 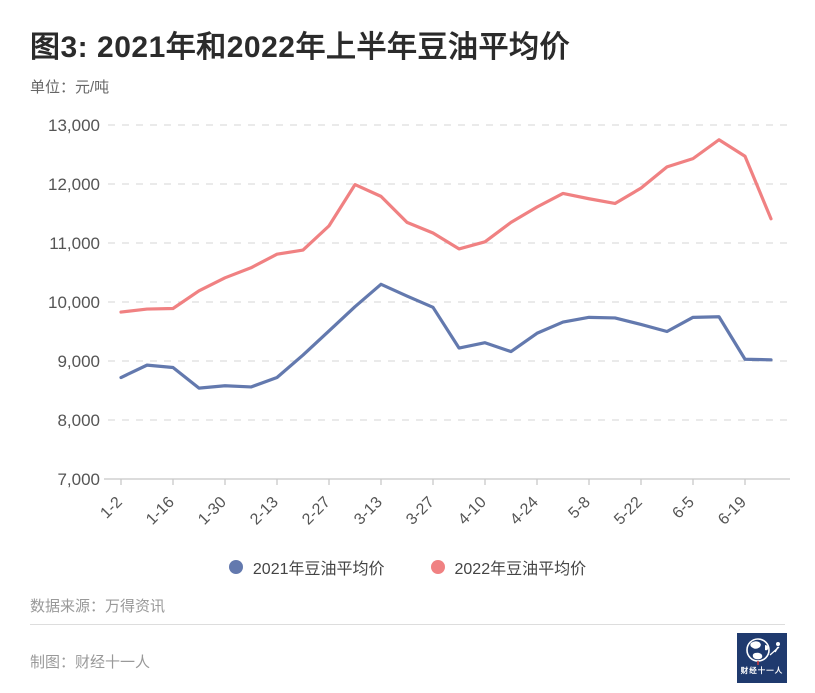 What do you see at coordinates (160, 511) in the screenshot?
I see `x-tick-label: 1-16` at bounding box center [160, 511].